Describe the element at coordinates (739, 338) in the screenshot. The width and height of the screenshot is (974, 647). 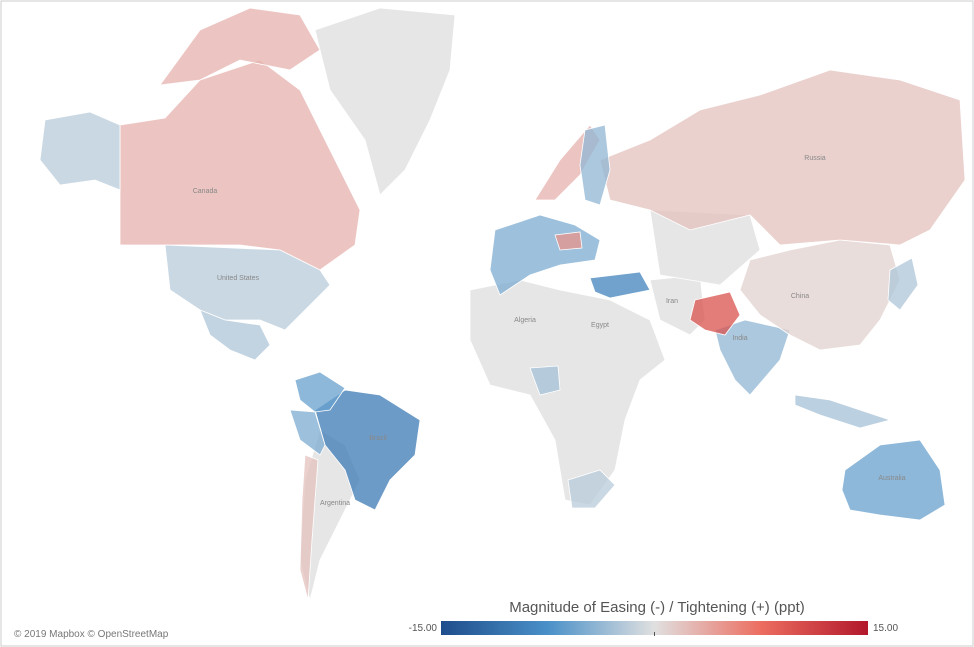
I see `place-label: India` at that location.